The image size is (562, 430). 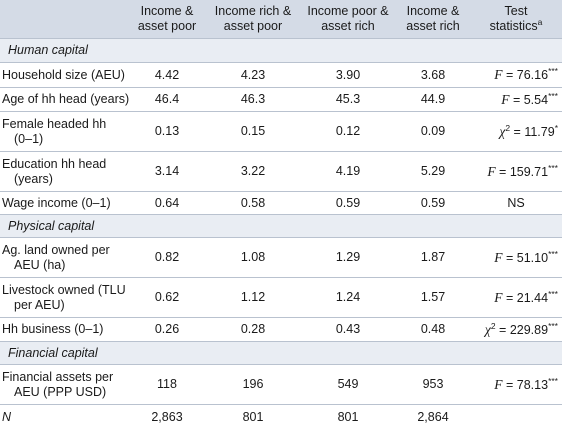 I want to click on test-statistic: F = 76.16***, so click(x=526, y=73).